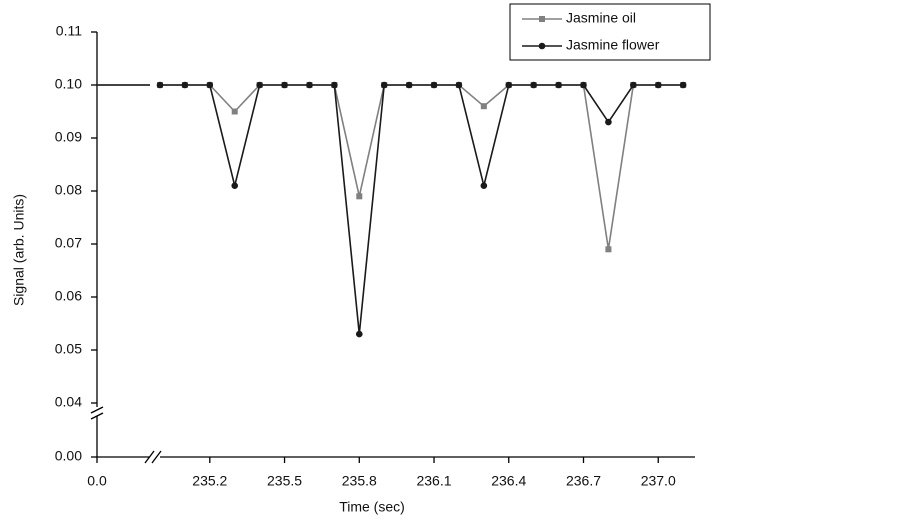  What do you see at coordinates (68, 190) in the screenshot?
I see `y-tick-label: 0.08` at bounding box center [68, 190].